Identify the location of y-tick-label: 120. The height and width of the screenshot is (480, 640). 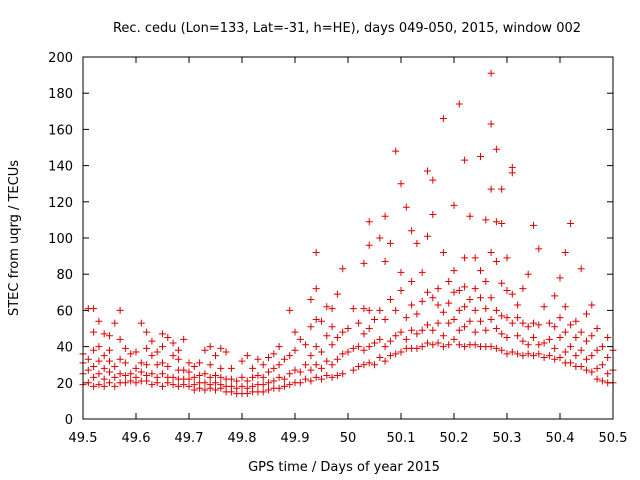
(60, 203).